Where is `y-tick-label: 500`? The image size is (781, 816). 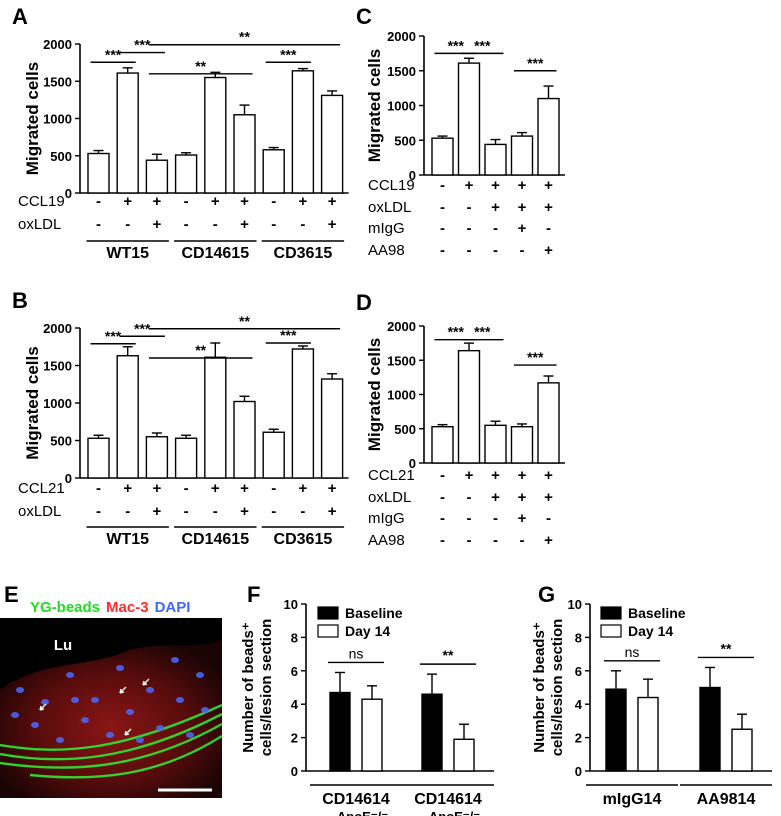 y-tick-label: 500 is located at coordinates (405, 140).